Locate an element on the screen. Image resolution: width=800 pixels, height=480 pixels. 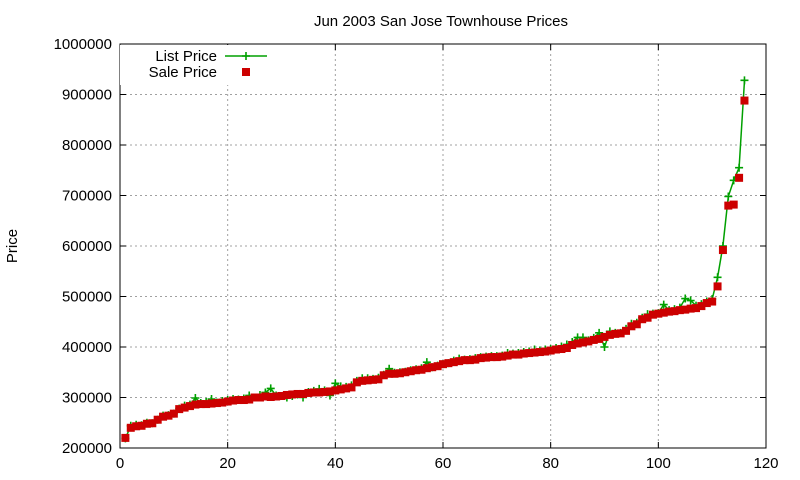
x-tick-label: 20 is located at coordinates (227, 463).